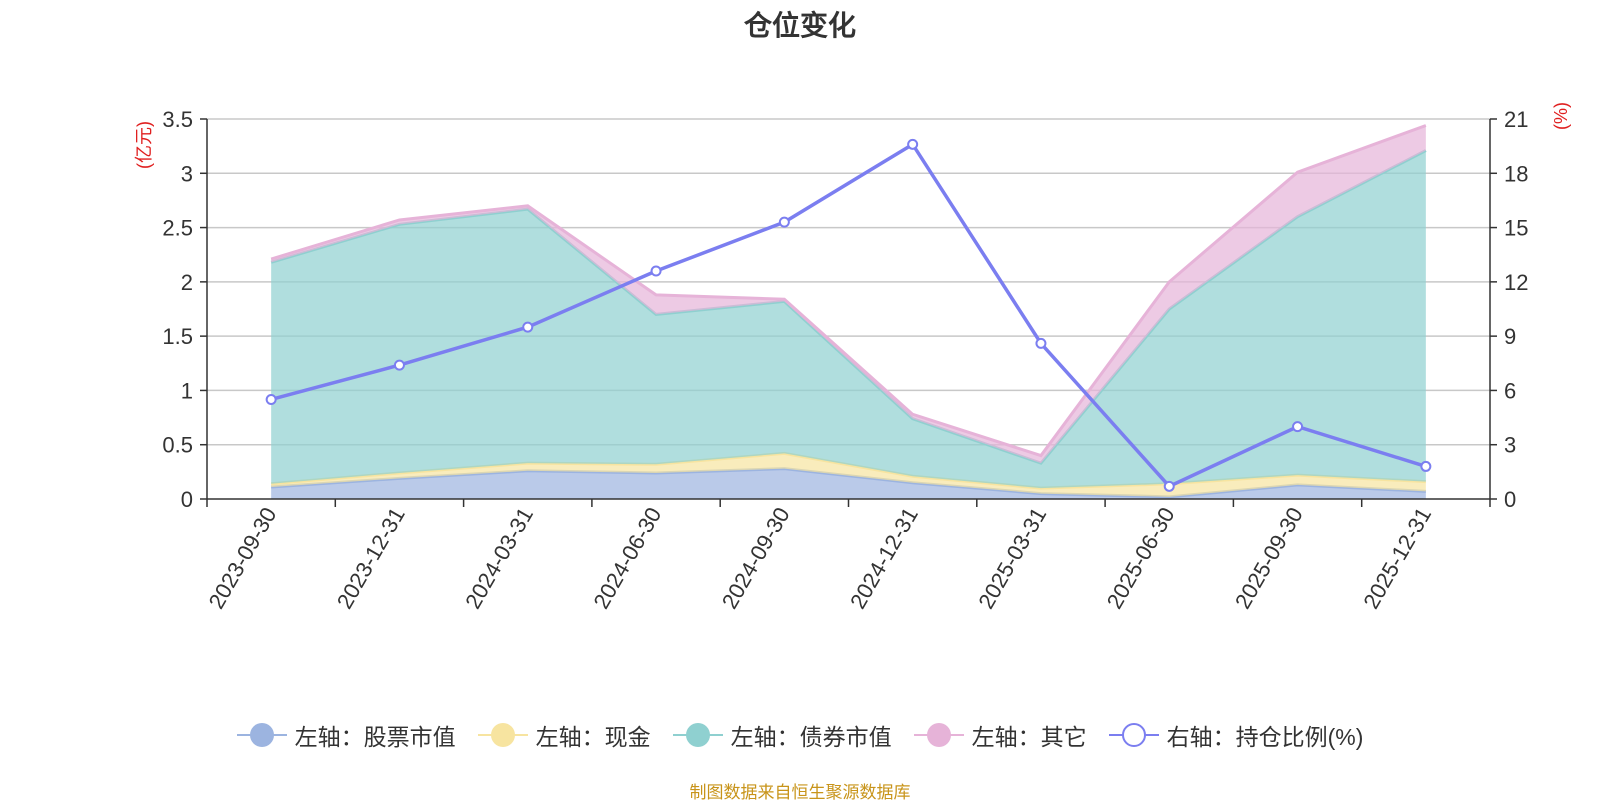  I want to click on x-tick-label: 2025-03-31, so click(1012, 558).